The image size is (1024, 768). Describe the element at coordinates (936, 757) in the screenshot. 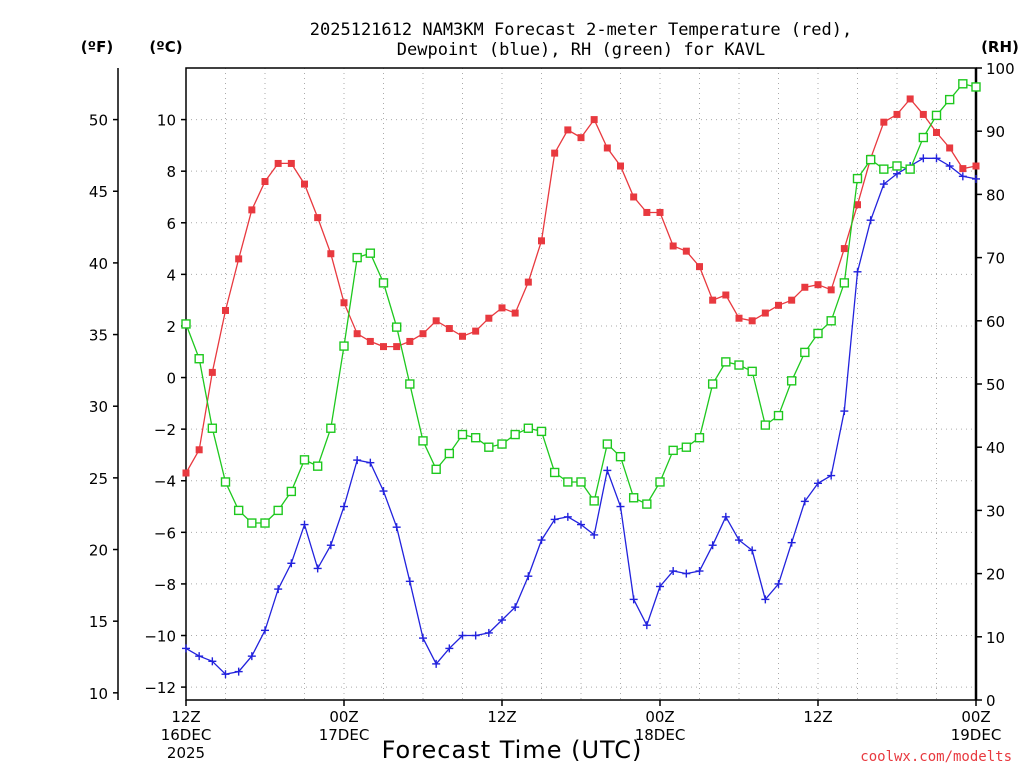

I see `credit-link: coolwx.com/modelts` at that location.